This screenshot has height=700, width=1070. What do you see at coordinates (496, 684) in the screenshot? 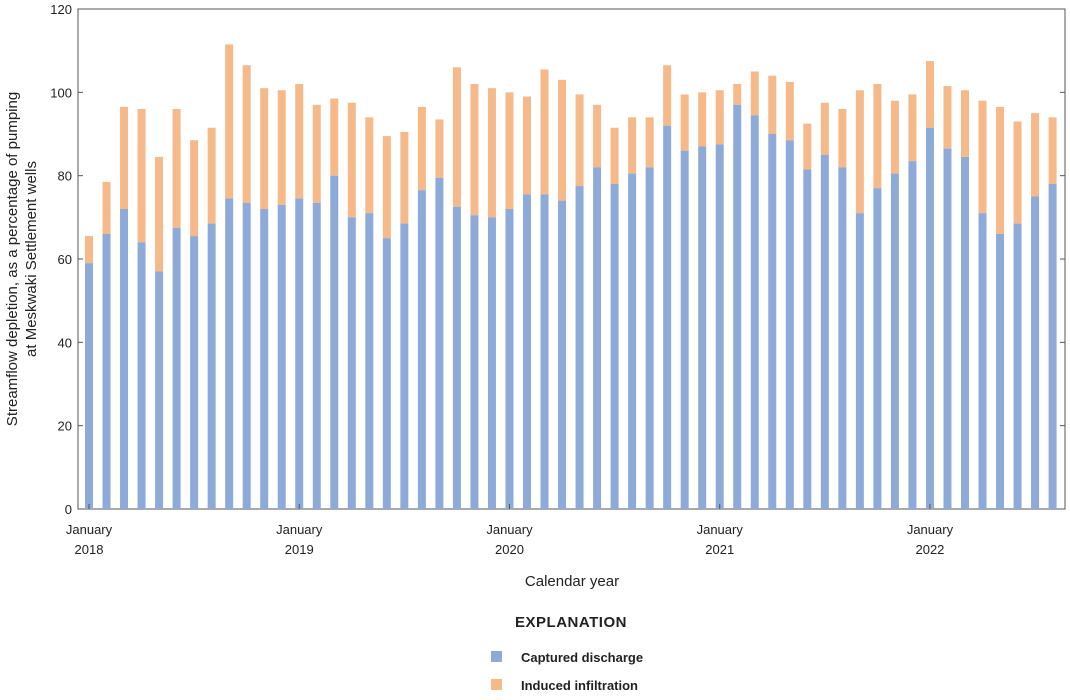
I see `legend-swatch-induced` at bounding box center [496, 684].